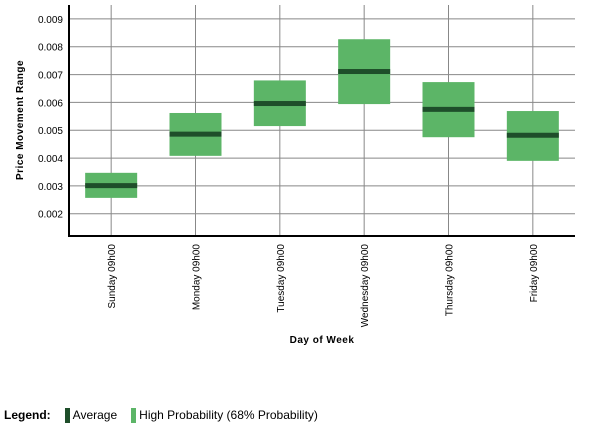 The height and width of the screenshot is (440, 593). Describe the element at coordinates (112, 276) in the screenshot. I see `x-tick-label: Sunday 09h00` at that location.